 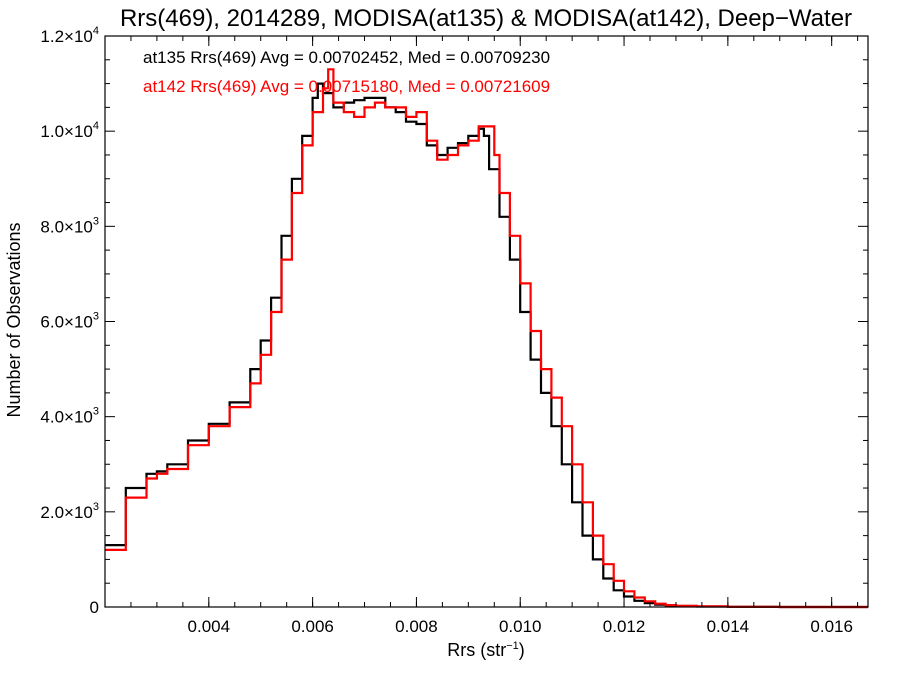 I want to click on x-axis-label-text: Rrs (str, so click(x=476, y=650).